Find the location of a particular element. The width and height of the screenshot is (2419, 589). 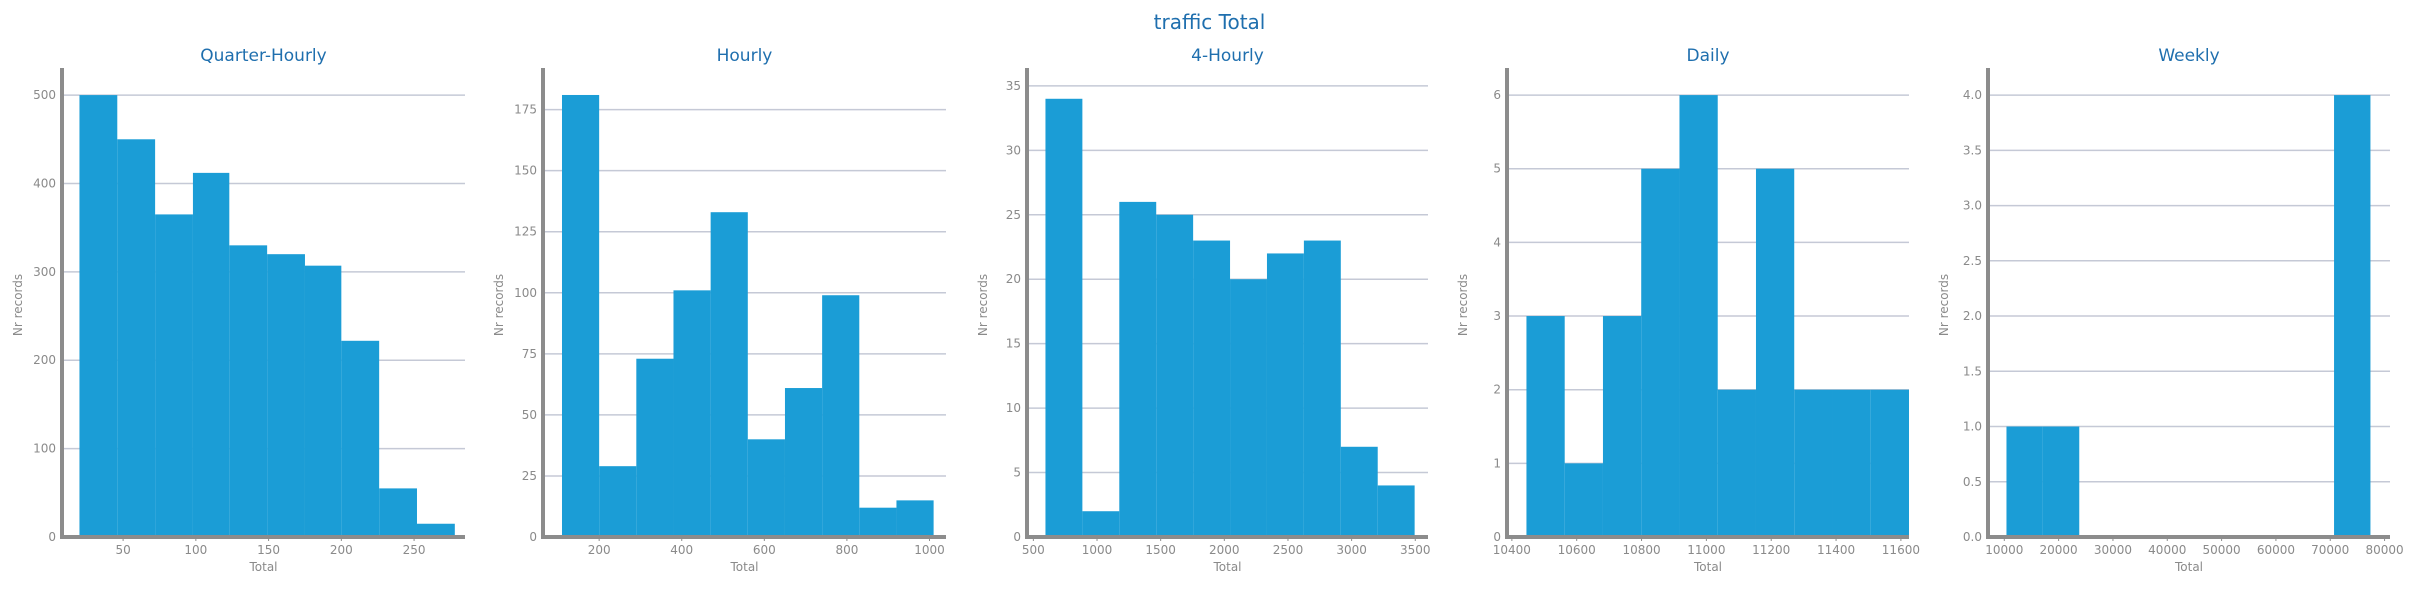

x-tick-label: 600 is located at coordinates (764, 550).